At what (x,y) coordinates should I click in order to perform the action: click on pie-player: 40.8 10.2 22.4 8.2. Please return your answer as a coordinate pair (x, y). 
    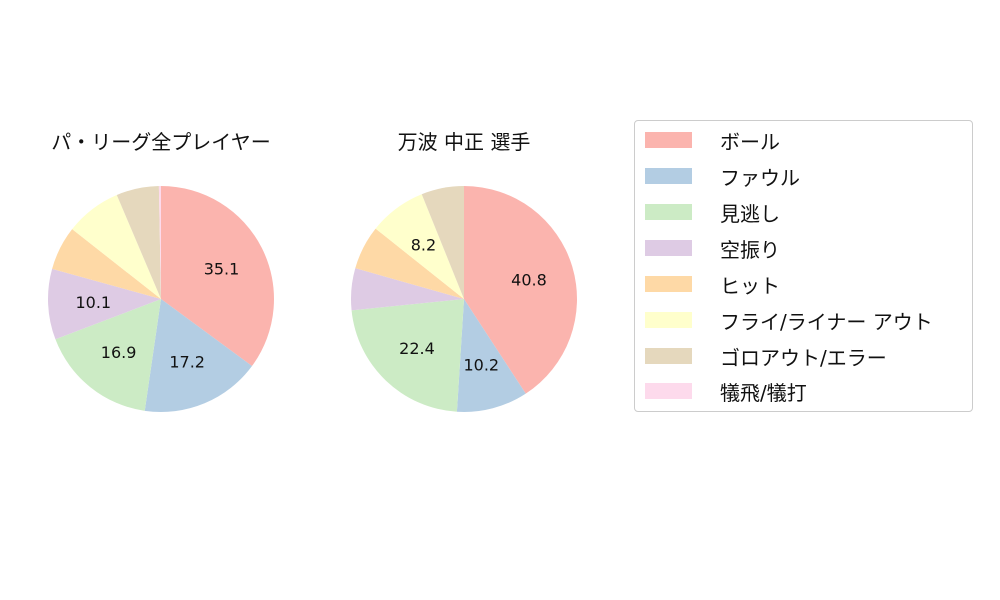
    Looking at the image, I should click on (464, 299).